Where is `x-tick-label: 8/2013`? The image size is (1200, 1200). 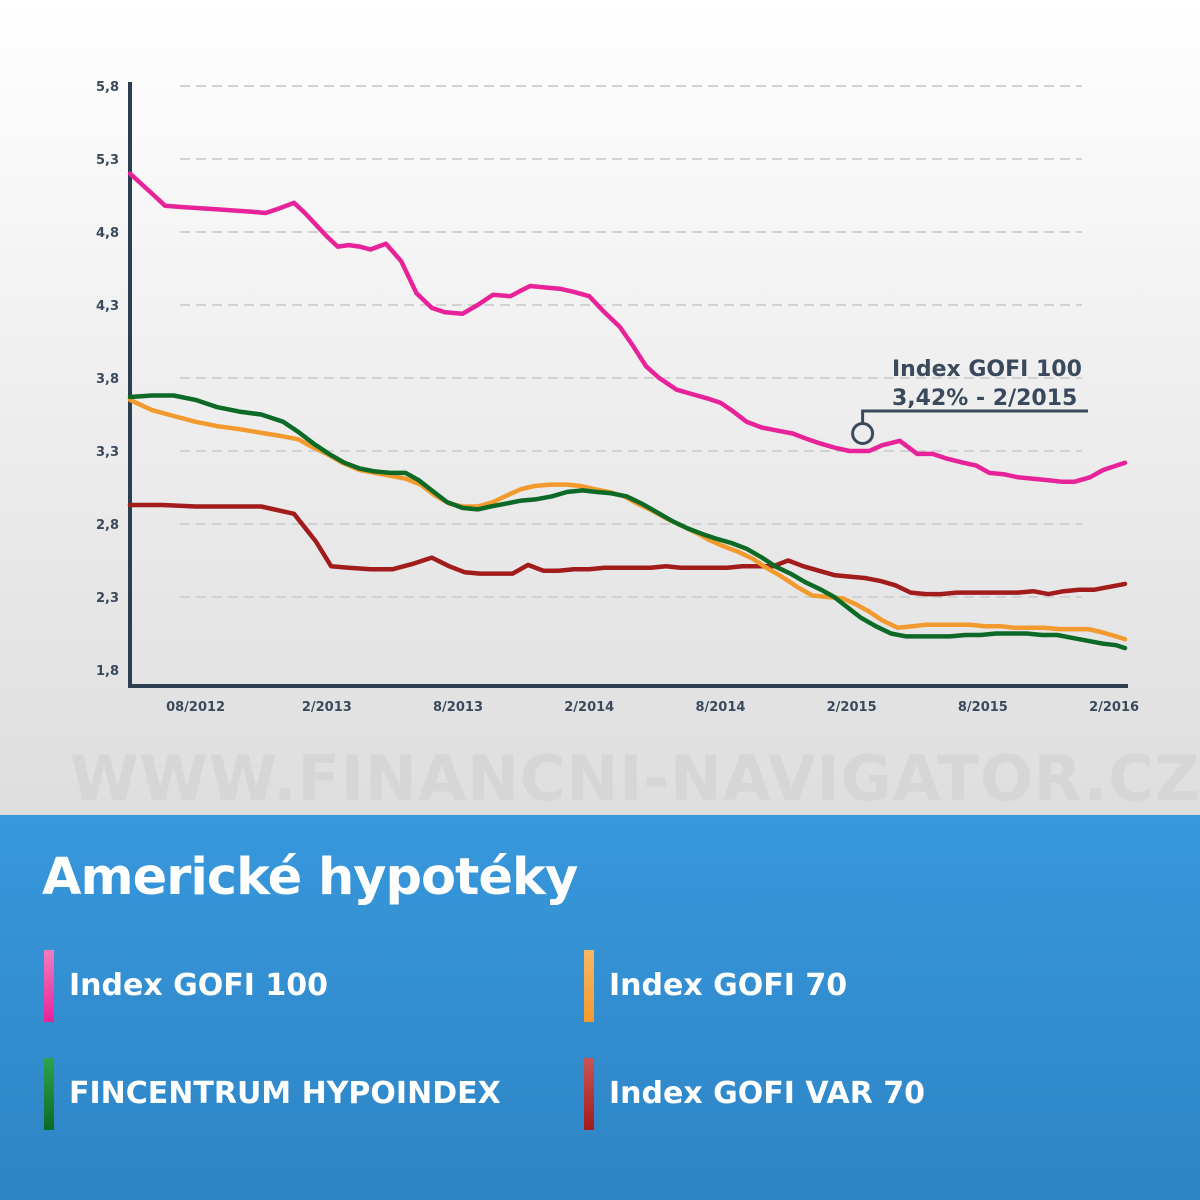
x-tick-label: 8/2013 is located at coordinates (458, 707).